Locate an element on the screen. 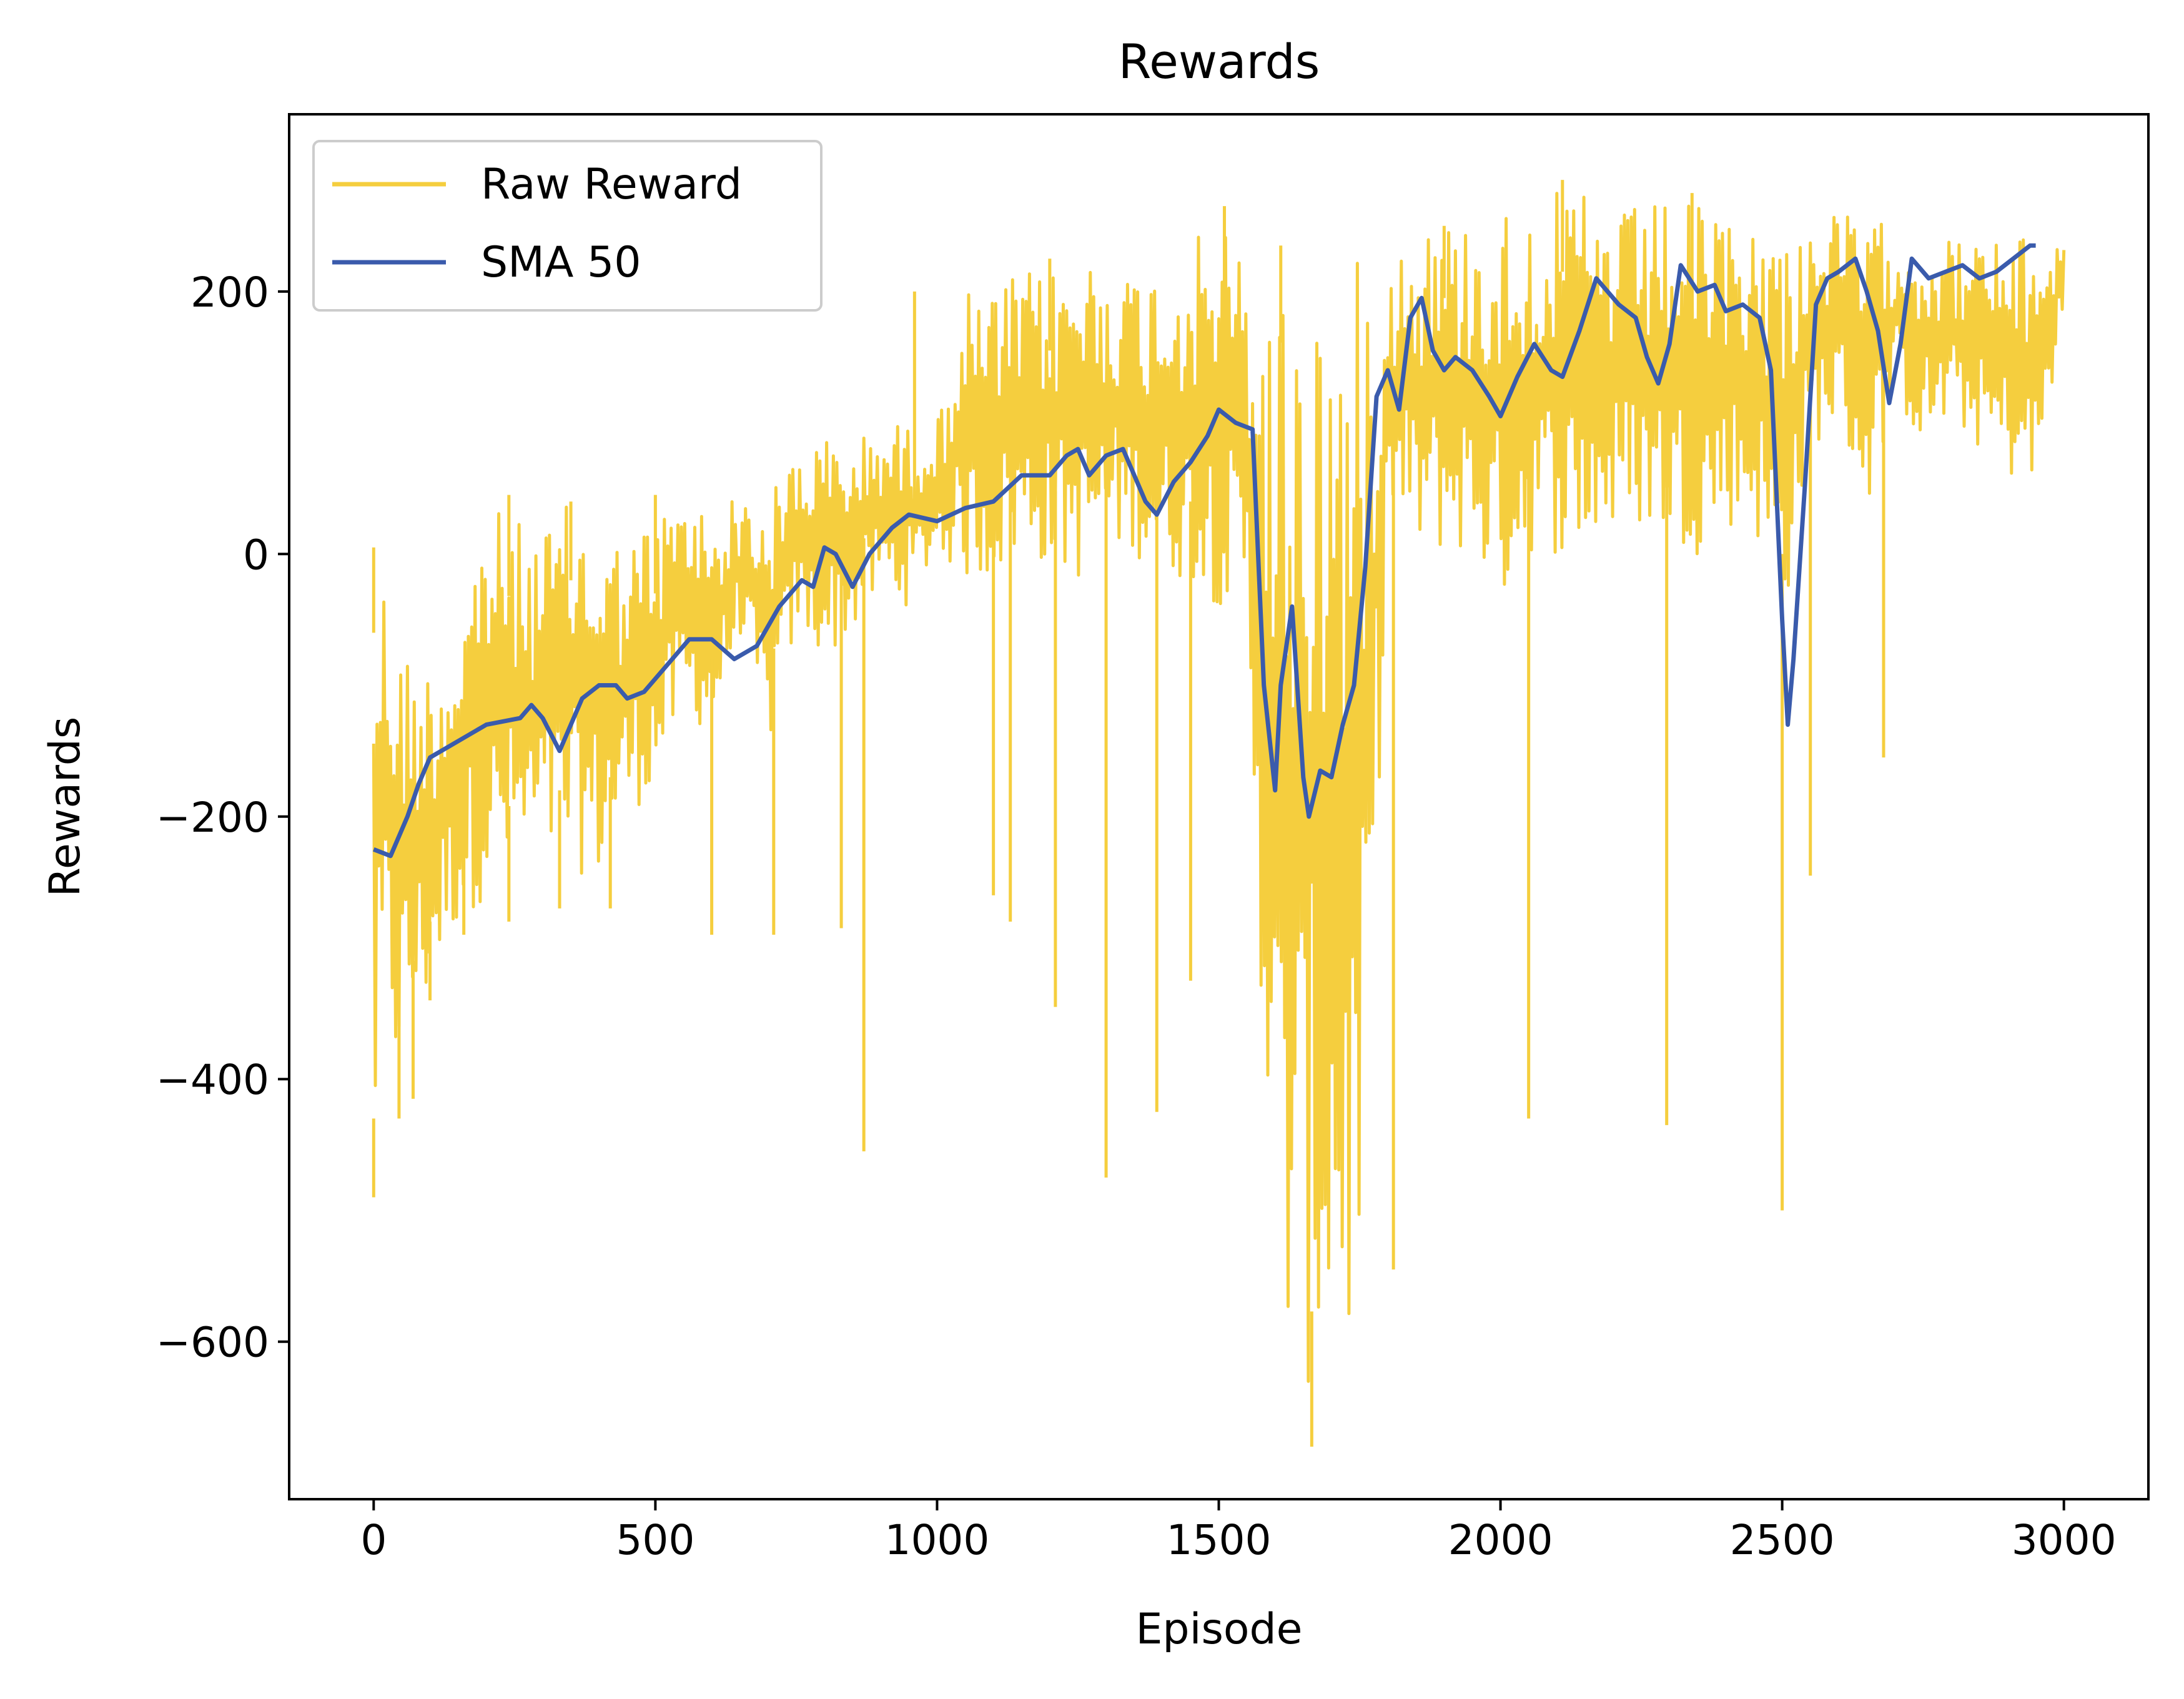 This screenshot has width=2184, height=1699. y-tick-label: −600 is located at coordinates (212, 1343).